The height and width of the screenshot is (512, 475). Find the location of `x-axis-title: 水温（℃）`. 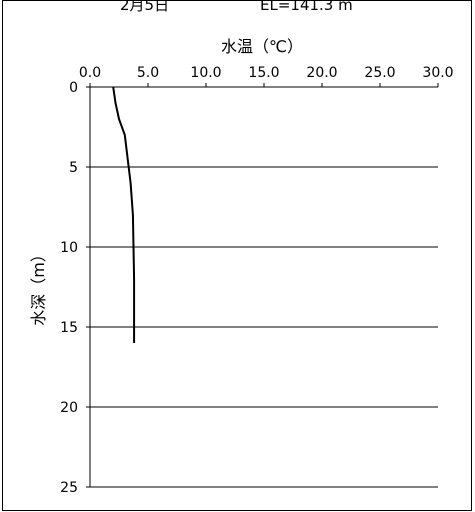

x-axis-title: 水温（℃） is located at coordinates (262, 46).